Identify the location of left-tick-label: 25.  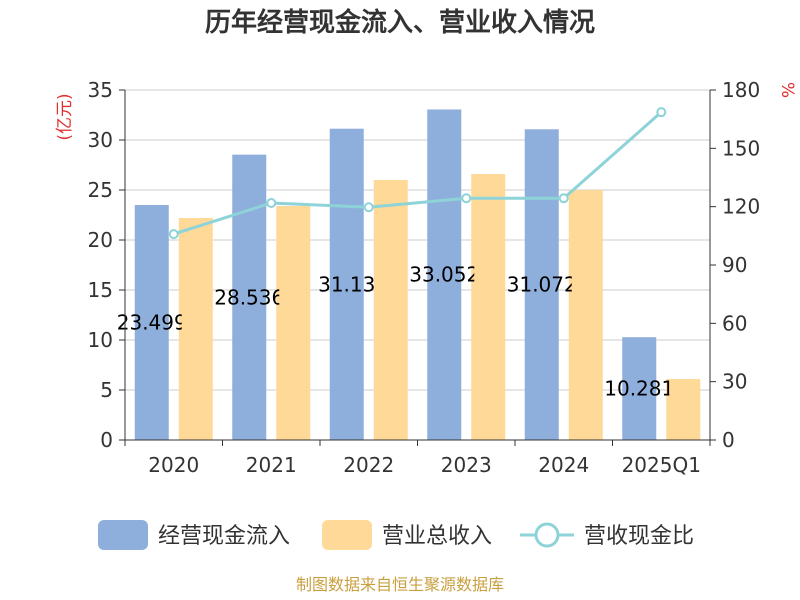
(100, 190).